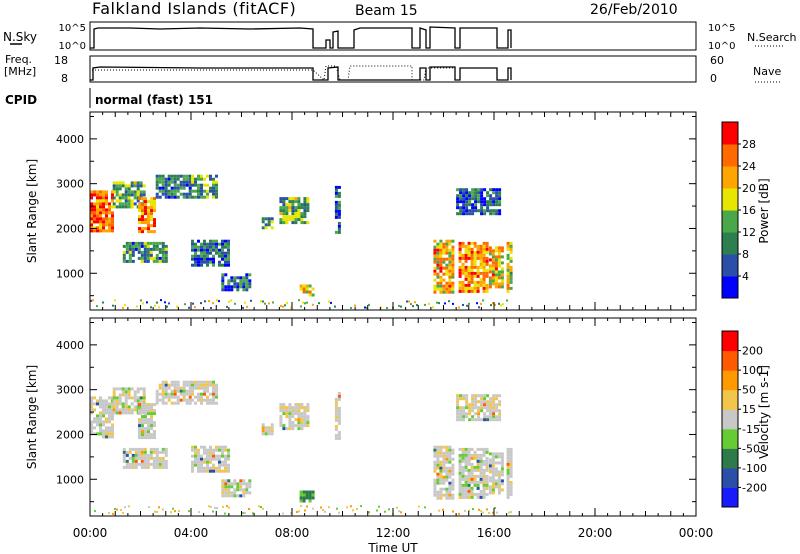 The height and width of the screenshot is (554, 800). What do you see at coordinates (301, 37) in the screenshot?
I see `nsky-trace` at bounding box center [301, 37].